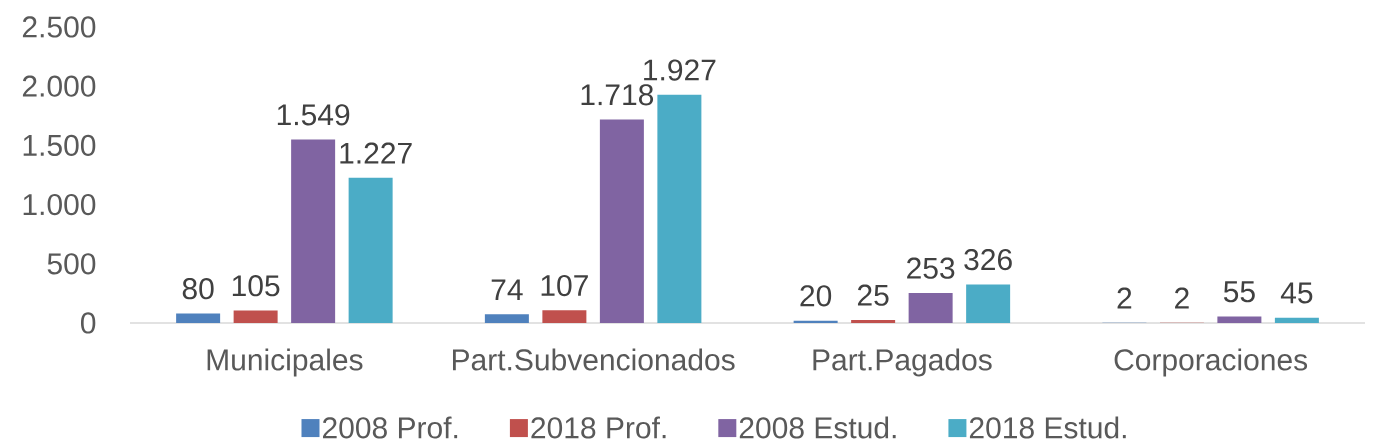 The image size is (1380, 446). What do you see at coordinates (817, 427) in the screenshot?
I see `legend-label: 2008 Estud.` at bounding box center [817, 427].